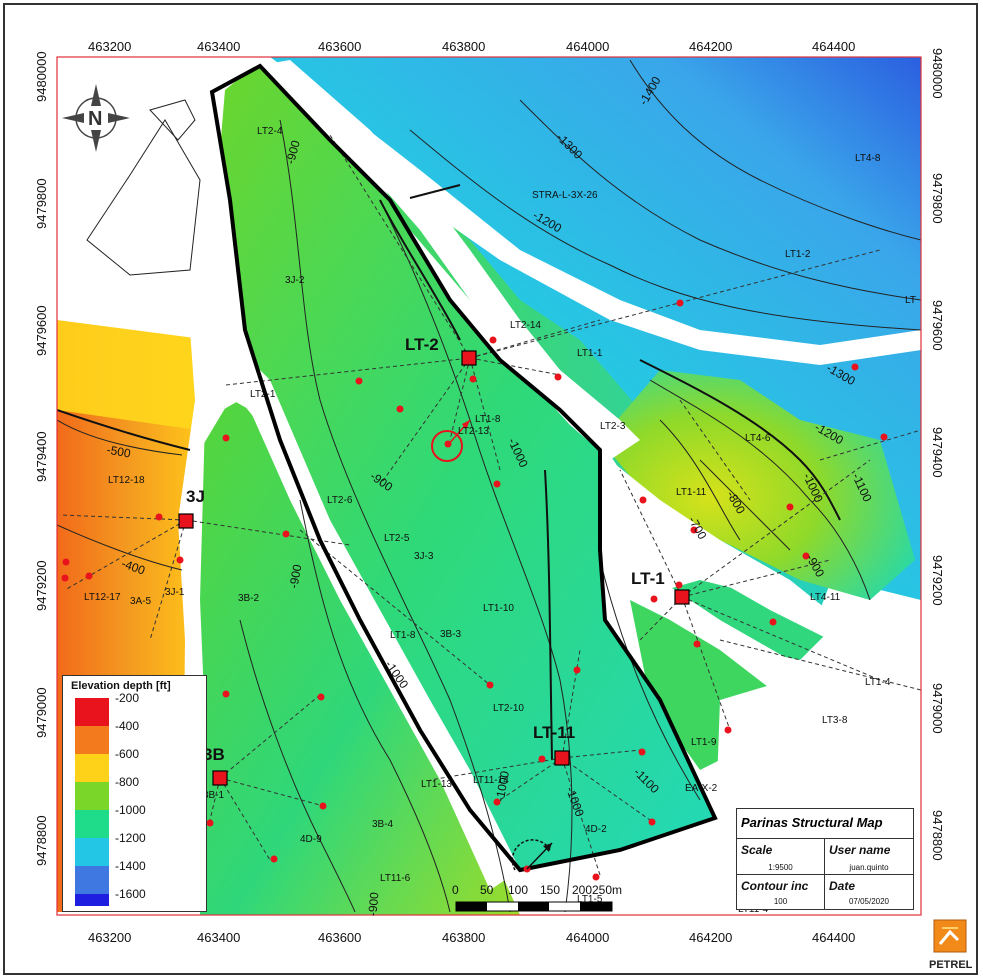  What do you see at coordinates (565, 195) in the screenshot?
I see `svg-text: STRA-L-3X-26` at bounding box center [565, 195].